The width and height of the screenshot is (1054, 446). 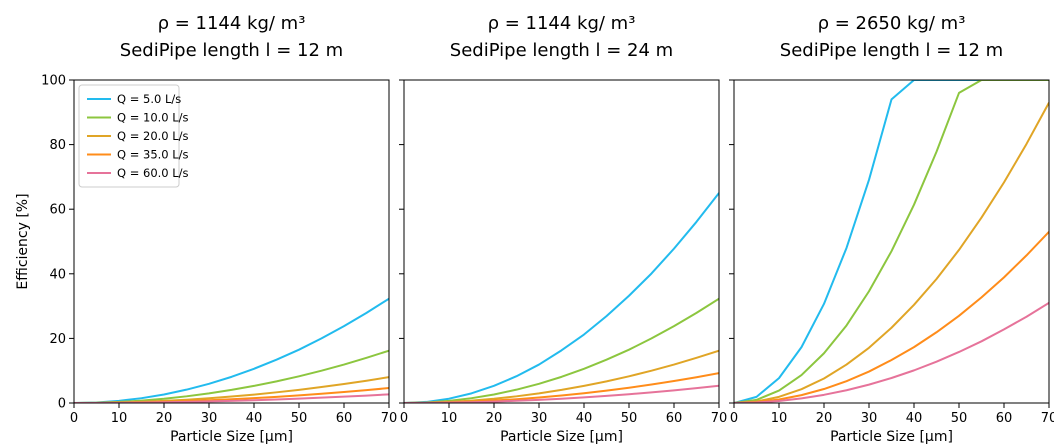 I want to click on y-tick-label: 60, so click(x=57, y=210).